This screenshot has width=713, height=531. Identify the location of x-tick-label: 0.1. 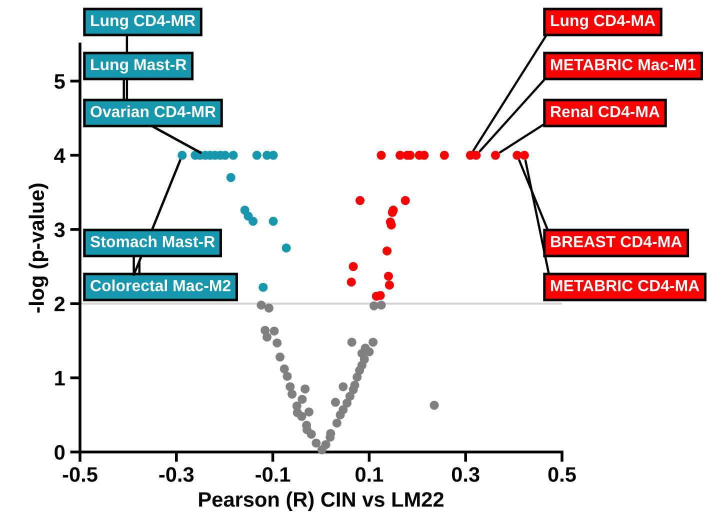
(370, 474).